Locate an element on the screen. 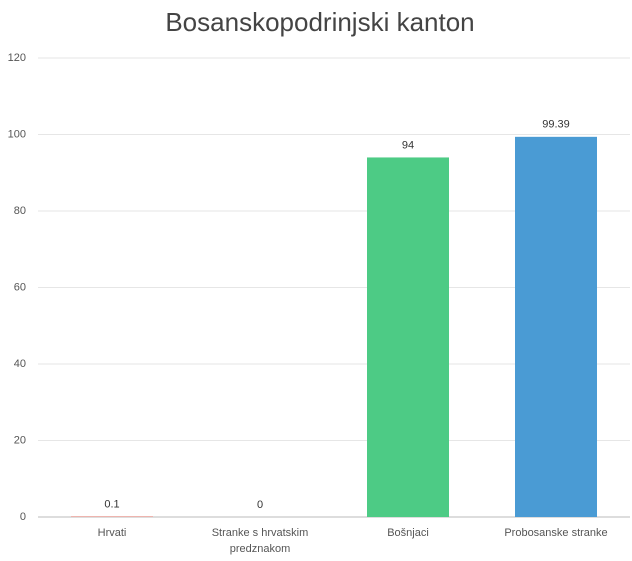  y-tick-label: 40 is located at coordinates (20, 364).